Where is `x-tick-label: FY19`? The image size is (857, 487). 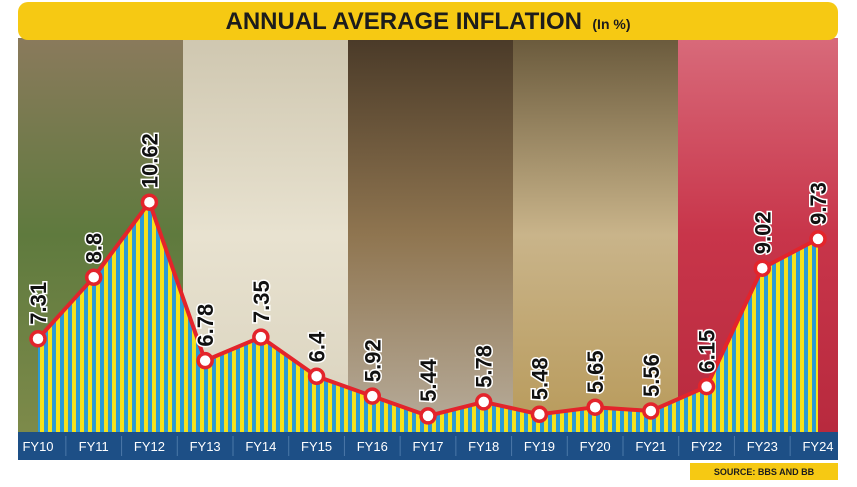
x-tick-label: FY19 is located at coordinates (539, 446).